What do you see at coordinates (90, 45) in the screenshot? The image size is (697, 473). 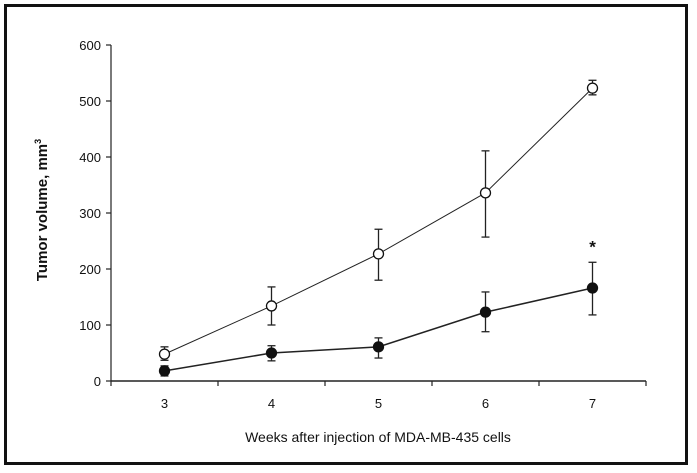 I see `y-tick-label: 600` at bounding box center [90, 45].